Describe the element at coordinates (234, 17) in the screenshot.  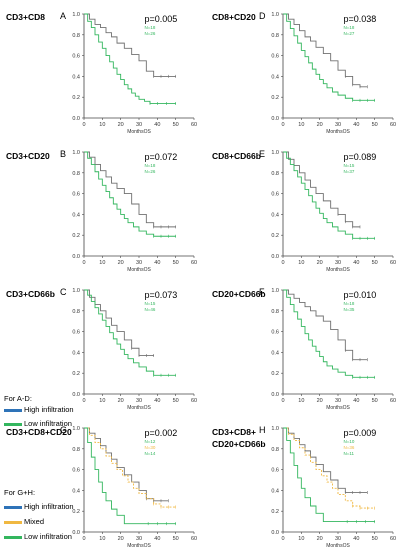
I see `row-label-cd8-cd20: CD8+CD20` at that location.